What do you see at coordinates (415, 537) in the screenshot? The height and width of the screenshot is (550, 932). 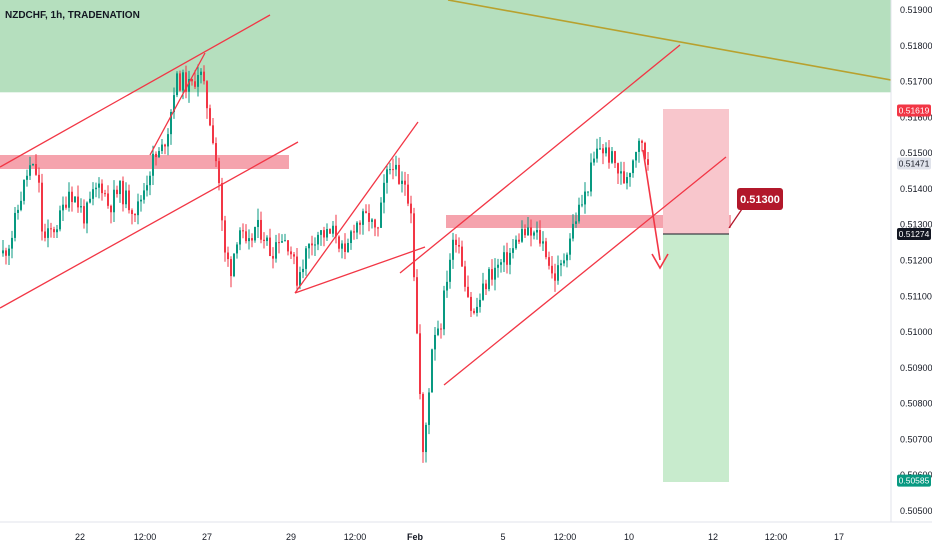 I see `time-tick-label: Feb` at bounding box center [415, 537].